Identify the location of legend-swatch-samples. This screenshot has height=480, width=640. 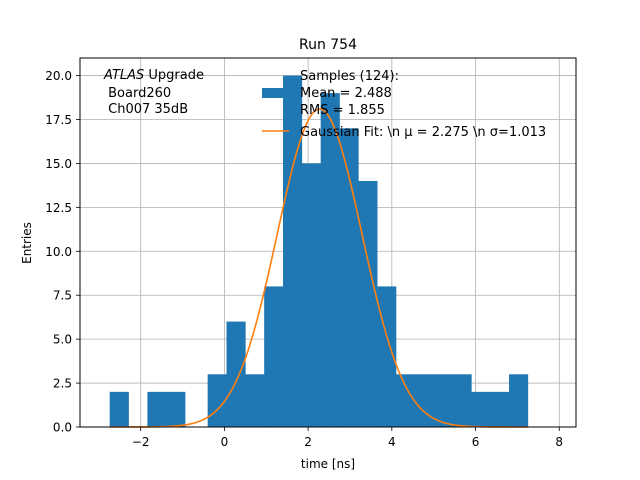
(275, 93).